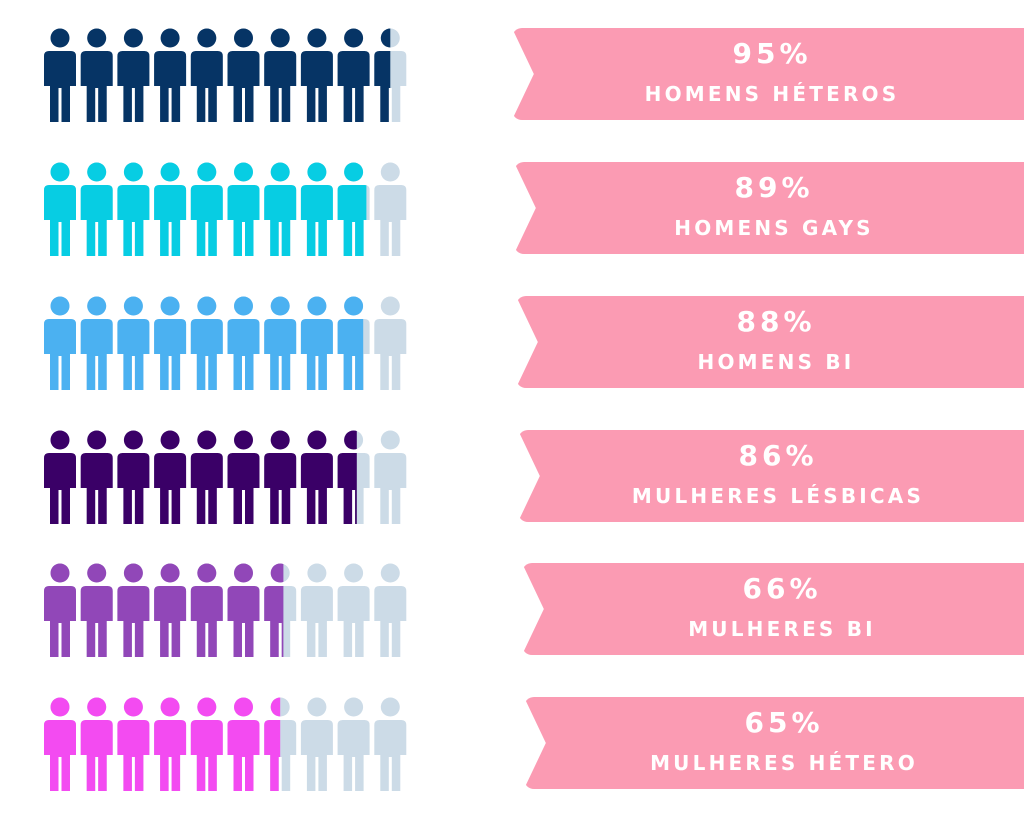 Image resolution: width=1024 pixels, height=819 pixels. I want to click on category-label: HOMENS HÉTEROS, so click(772, 94).